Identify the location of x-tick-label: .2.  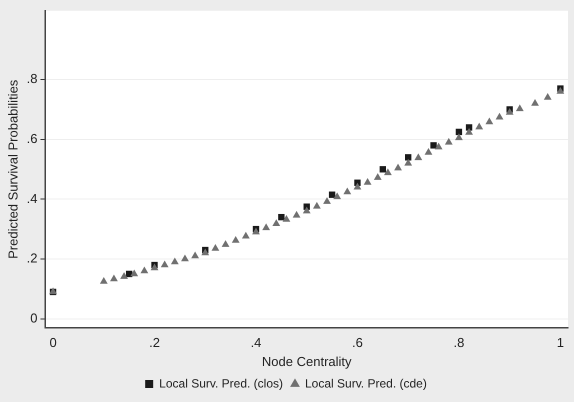
(154, 342).